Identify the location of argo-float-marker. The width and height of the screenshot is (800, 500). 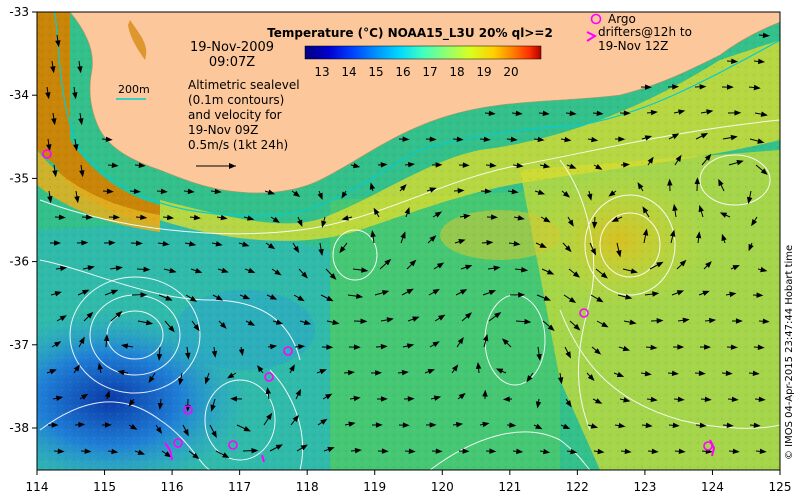
(584, 313).